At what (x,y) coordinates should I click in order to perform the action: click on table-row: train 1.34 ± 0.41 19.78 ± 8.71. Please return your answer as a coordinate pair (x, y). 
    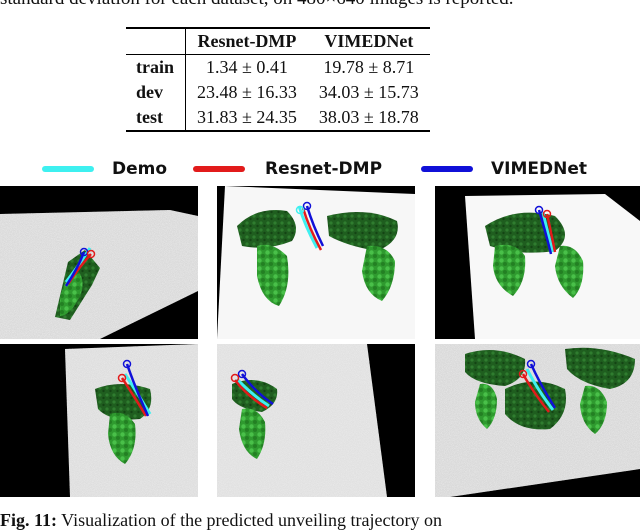
    Looking at the image, I should click on (278, 67).